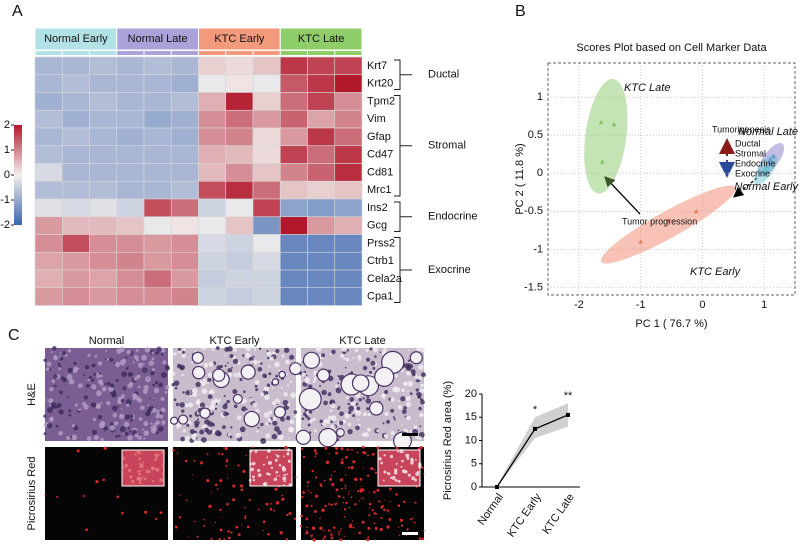 This screenshot has width=800, height=545. Describe the element at coordinates (5, 225) in the screenshot. I see `colorbar-tick-label: -2` at that location.